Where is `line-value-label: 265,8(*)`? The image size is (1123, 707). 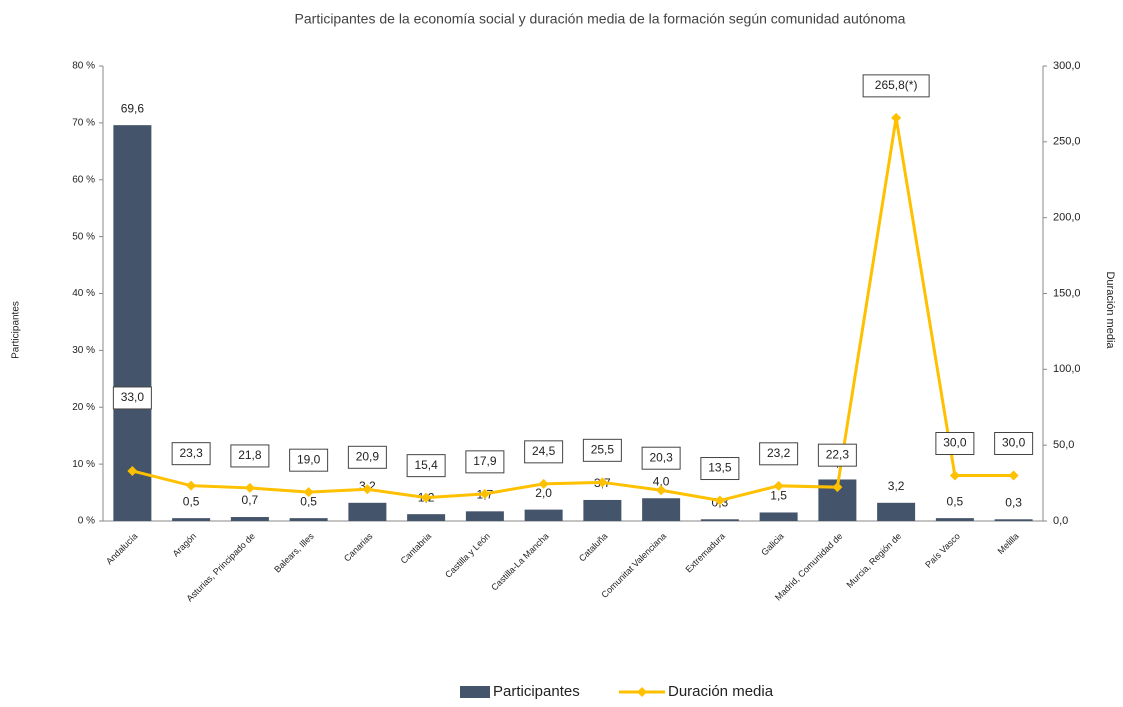
line-value-label: 265,8(*) is located at coordinates (896, 85).